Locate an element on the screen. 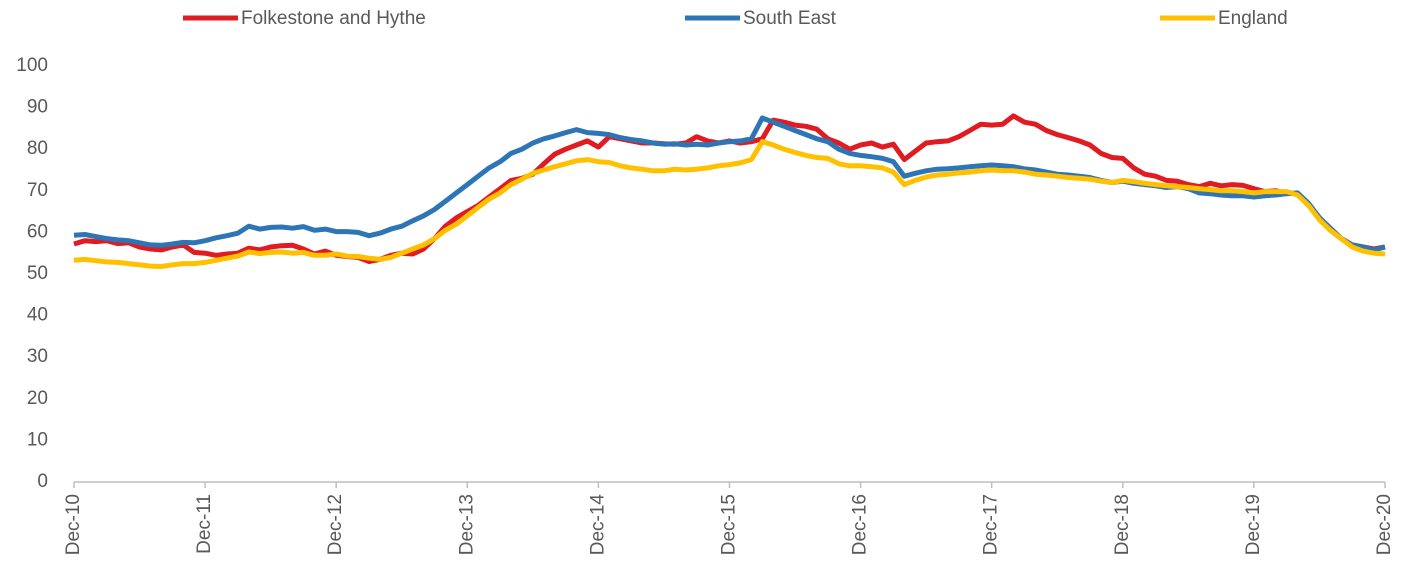 Image resolution: width=1416 pixels, height=575 pixels. x-tick-label: Dec-19 is located at coordinates (1253, 524).